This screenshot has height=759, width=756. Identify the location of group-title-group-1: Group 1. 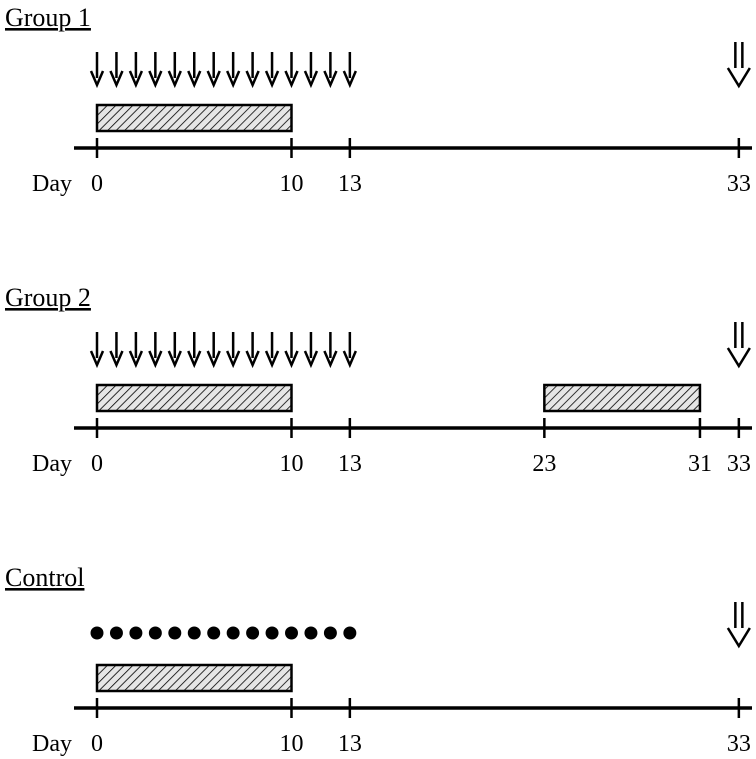
(48, 17).